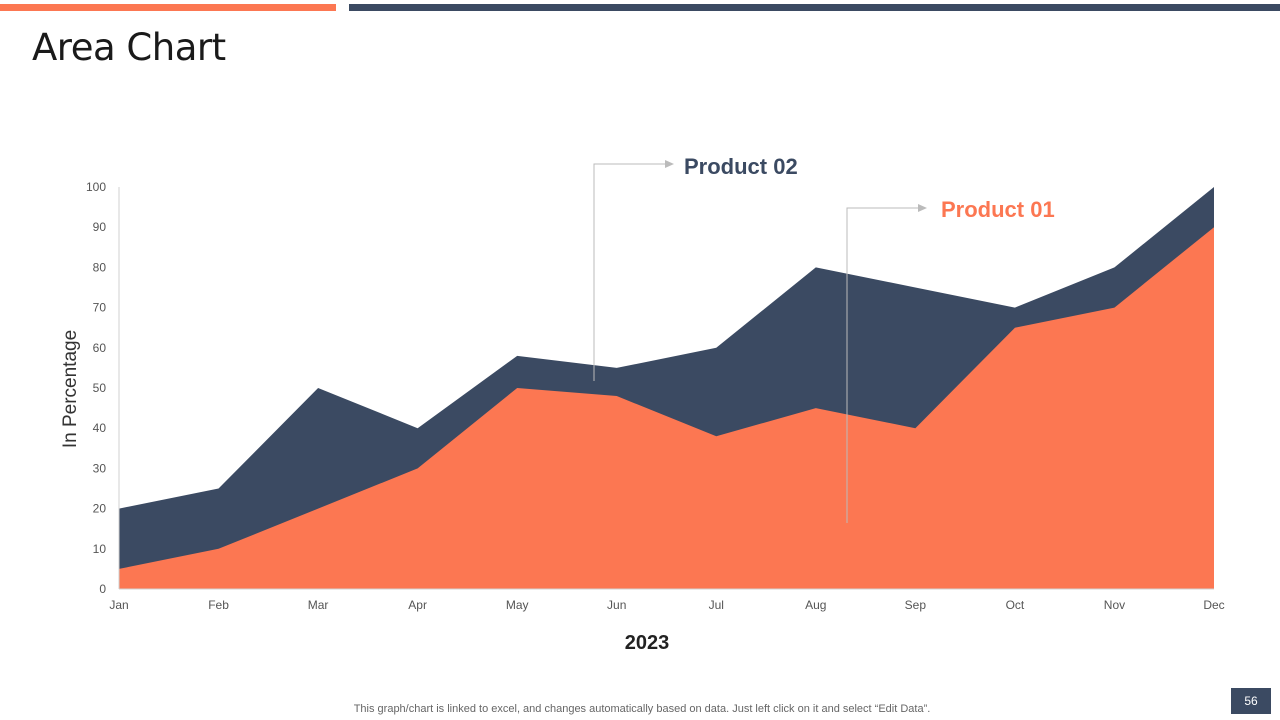  I want to click on callout-label-product-01: Product 01, so click(998, 209).